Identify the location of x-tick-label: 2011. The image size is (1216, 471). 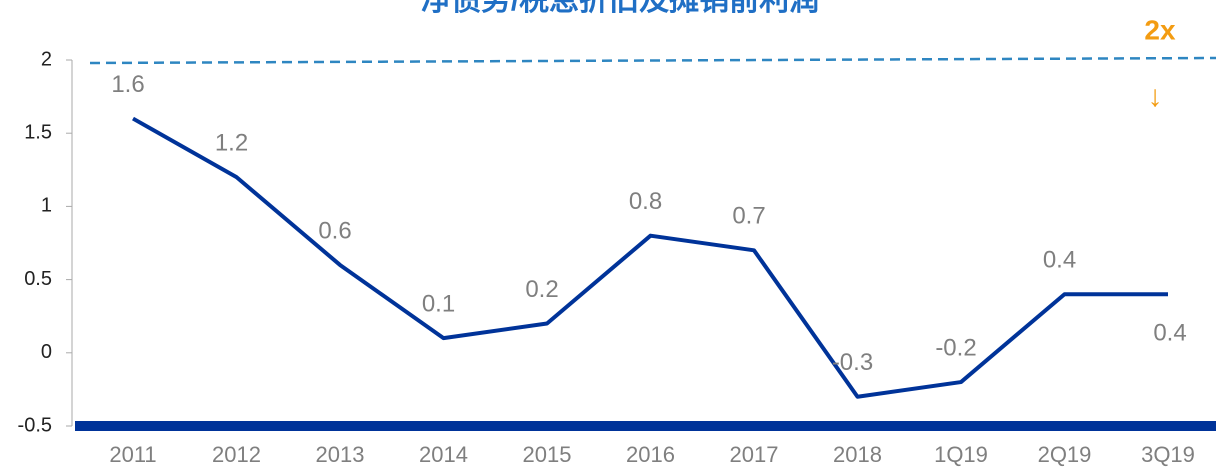
(132, 454).